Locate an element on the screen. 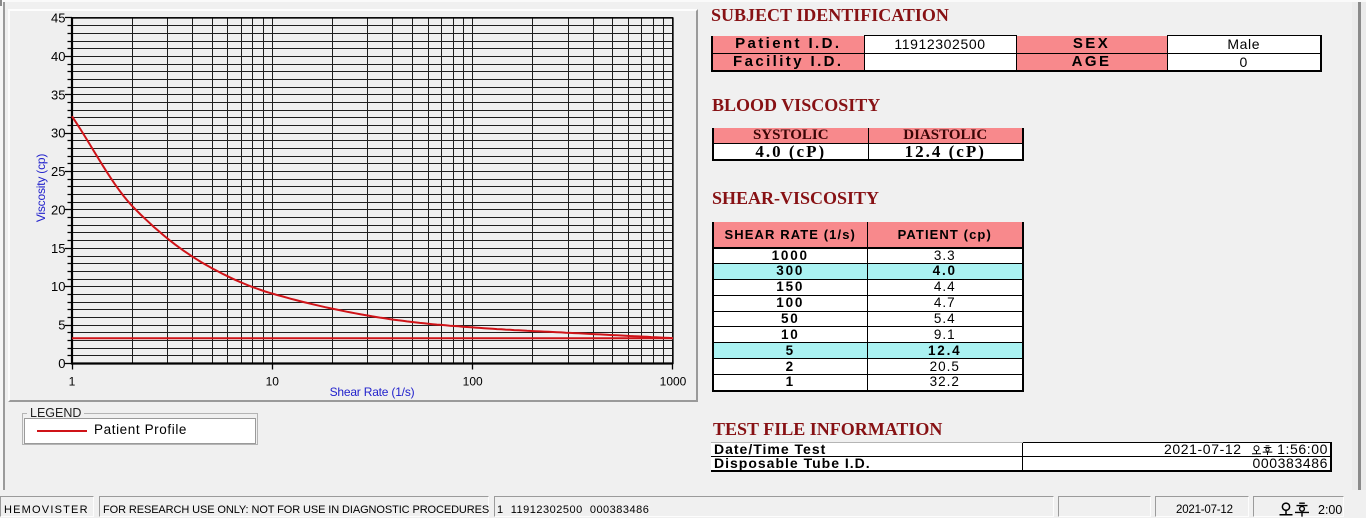 The image size is (1366, 518). svg-text: 0 is located at coordinates (61, 363).